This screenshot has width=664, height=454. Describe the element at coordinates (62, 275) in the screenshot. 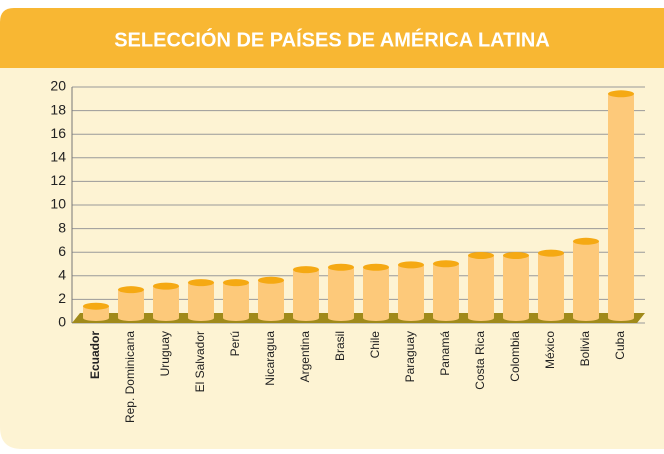

I see `y-tick-label: 4` at that location.